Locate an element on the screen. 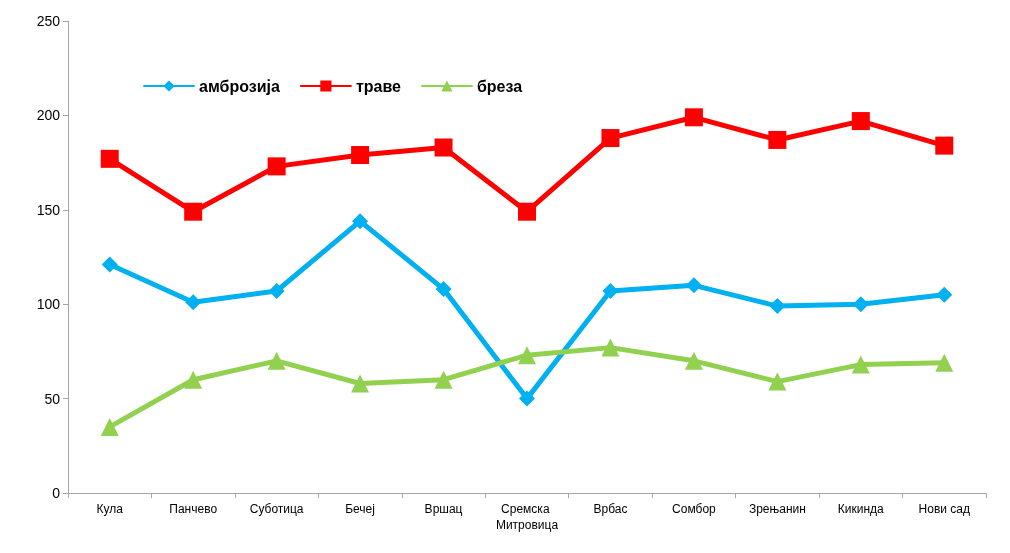  y-tick-label: 0 is located at coordinates (56, 493).